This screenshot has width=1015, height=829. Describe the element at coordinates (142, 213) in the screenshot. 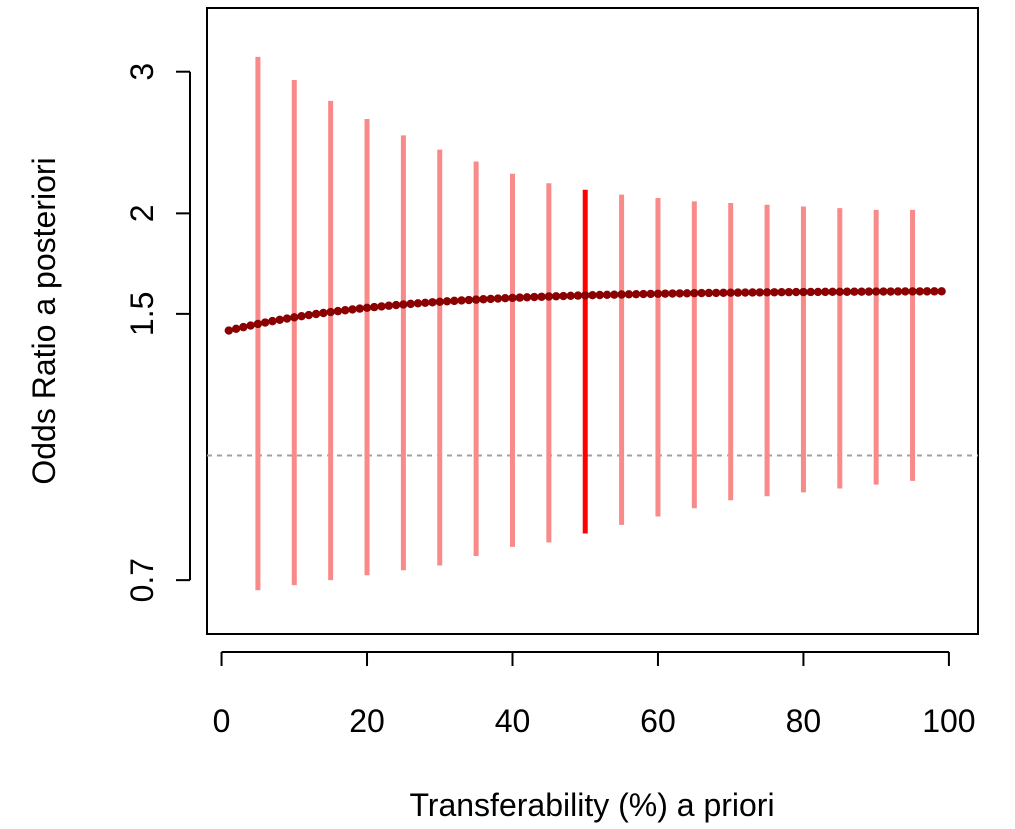

I see `y-tick-label: 2` at that location.